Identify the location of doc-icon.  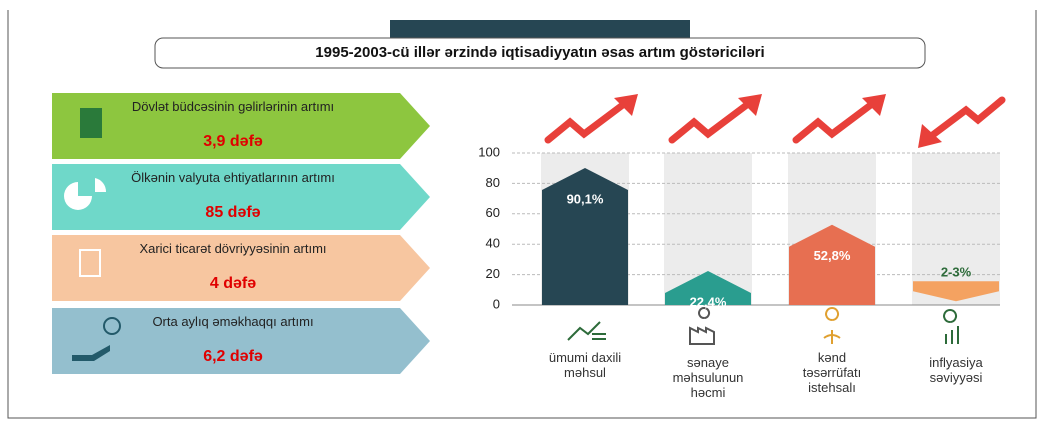
(90, 263).